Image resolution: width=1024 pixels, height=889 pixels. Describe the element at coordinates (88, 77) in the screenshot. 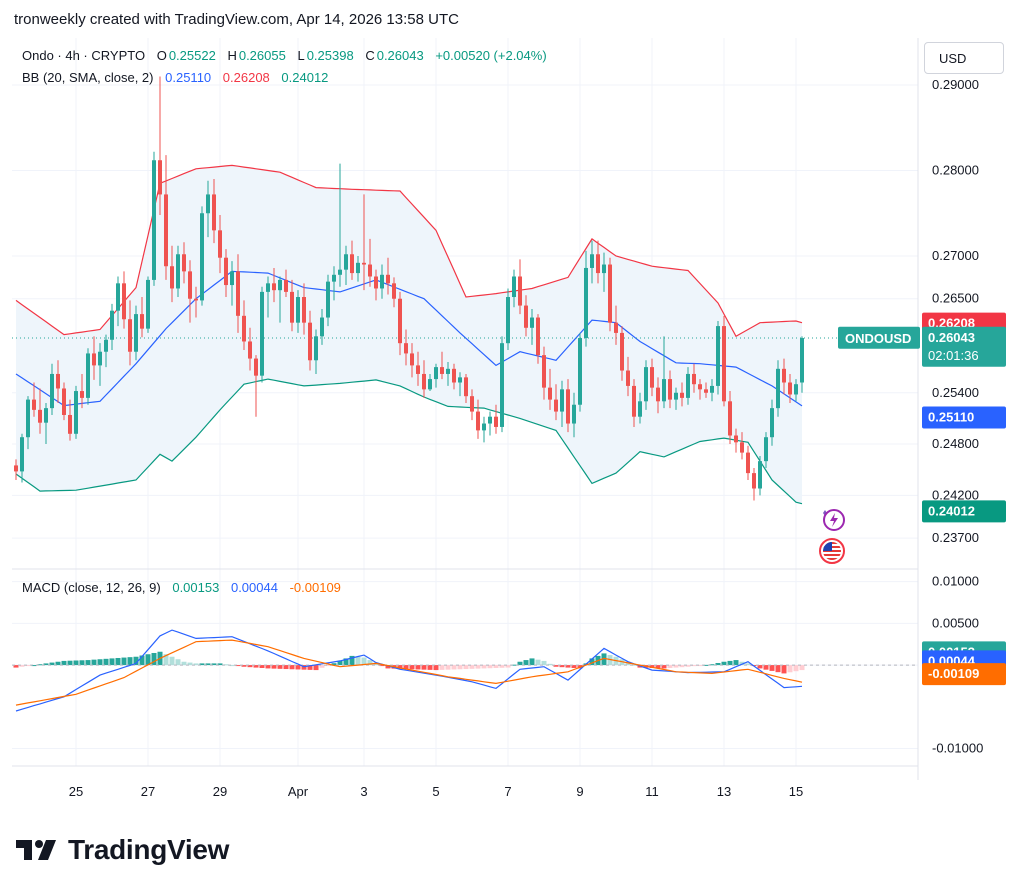

I see `bb-label: BB (20, SMA, close, 2)` at that location.